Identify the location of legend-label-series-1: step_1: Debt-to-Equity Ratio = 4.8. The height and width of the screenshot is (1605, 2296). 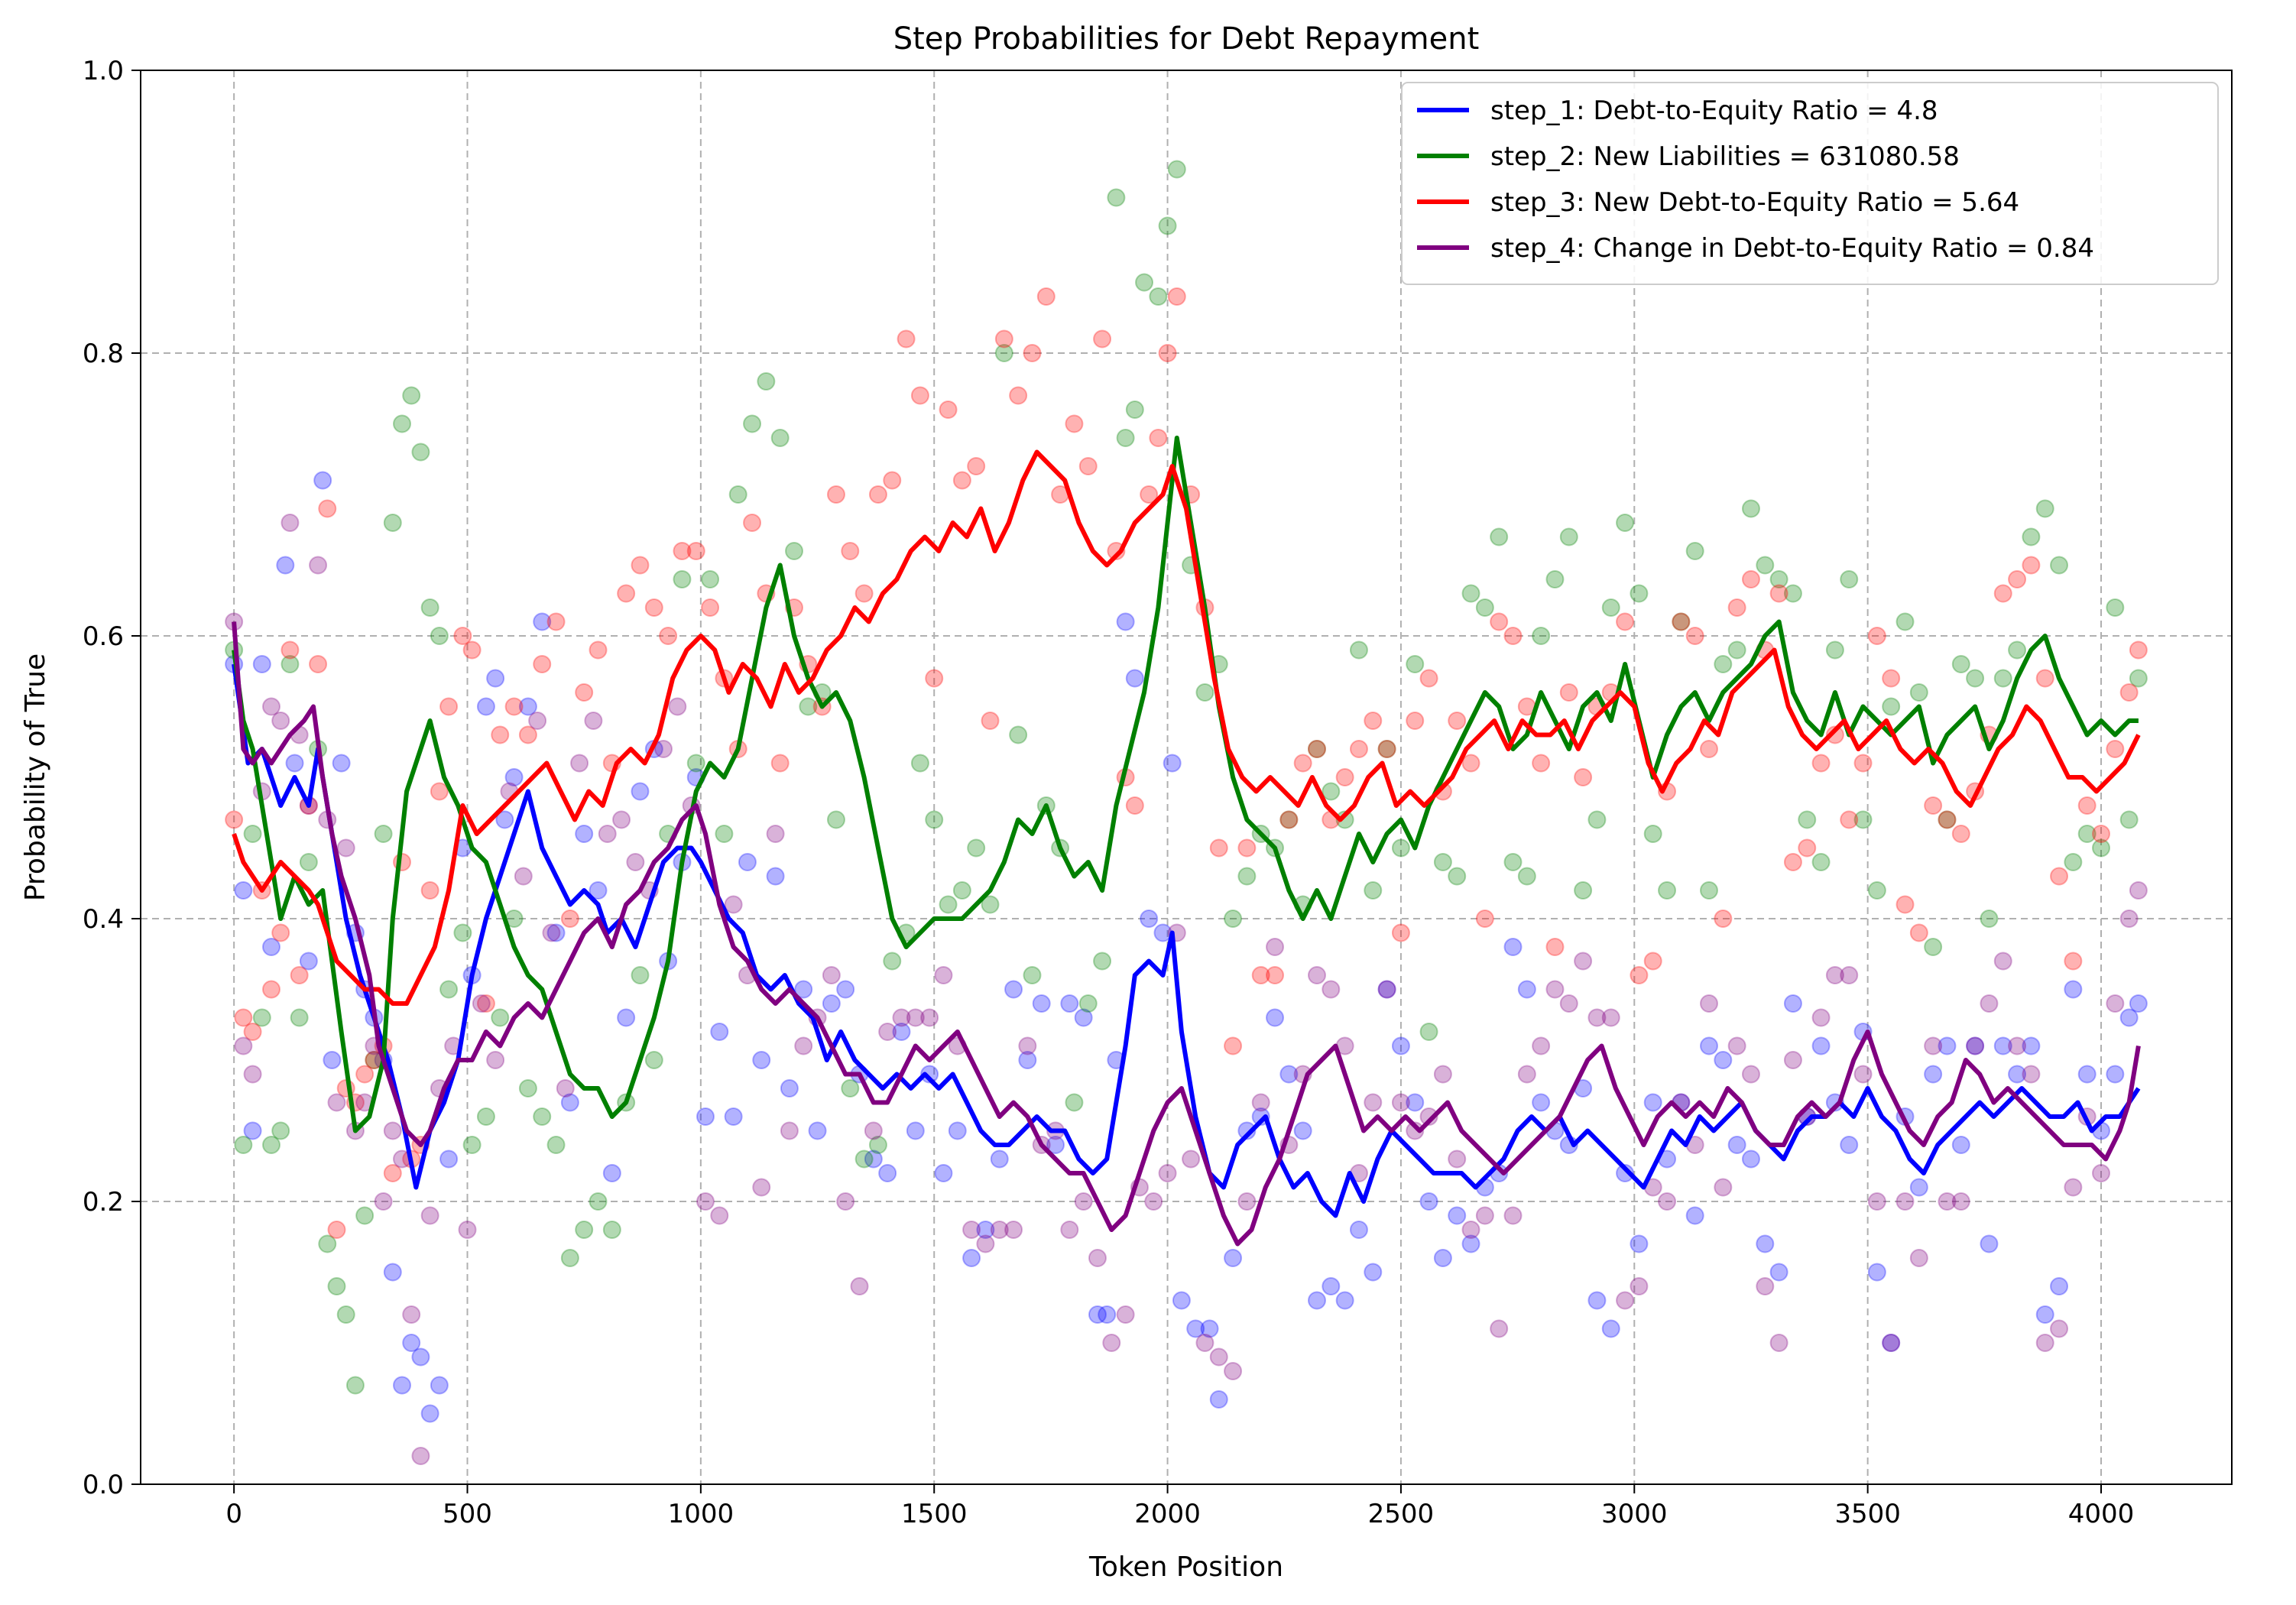
(1714, 111).